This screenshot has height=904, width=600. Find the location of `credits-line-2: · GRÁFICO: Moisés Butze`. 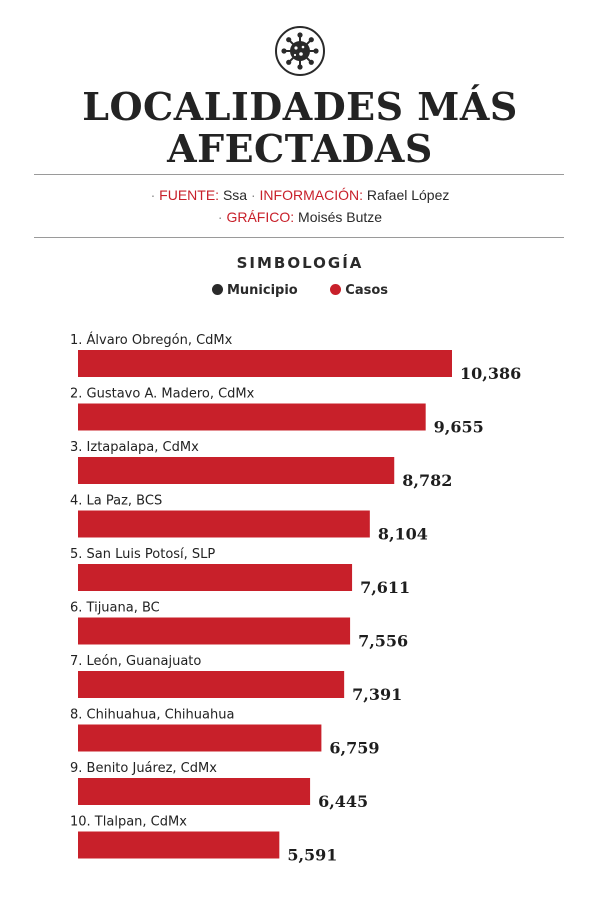

credits-line-2: · GRÁFICO: Moisés Butze is located at coordinates (300, 217).